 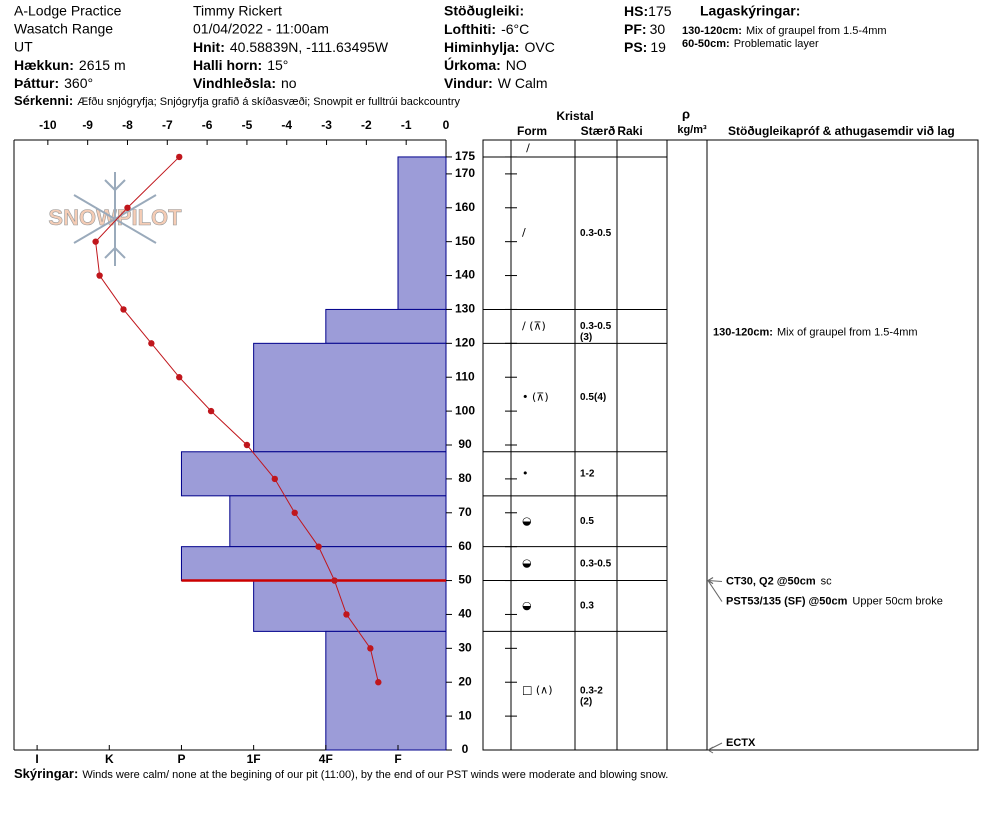 I want to click on grain-form: • (⊼), so click(x=535, y=397).